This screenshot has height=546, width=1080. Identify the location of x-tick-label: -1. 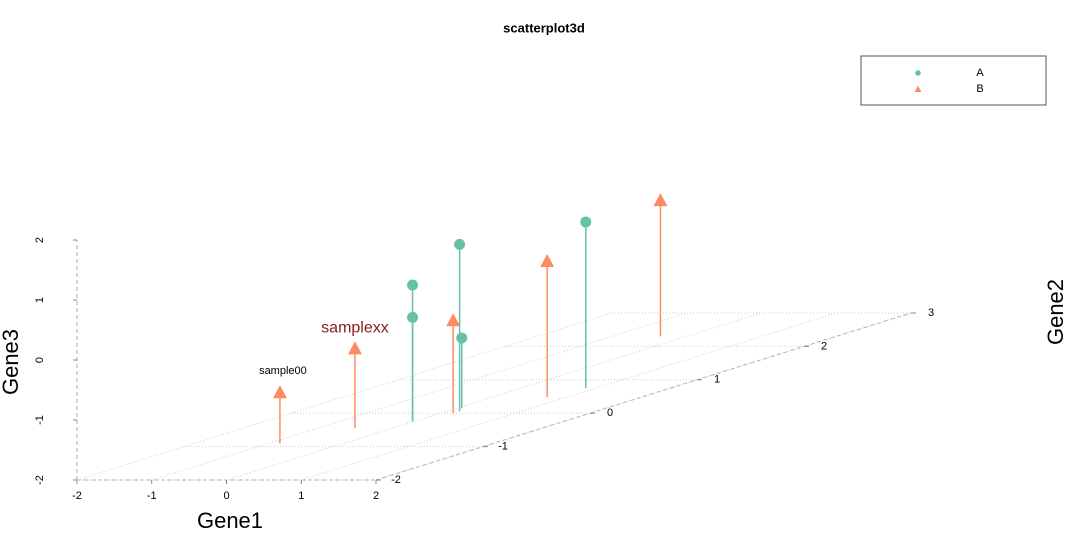
(152, 496).